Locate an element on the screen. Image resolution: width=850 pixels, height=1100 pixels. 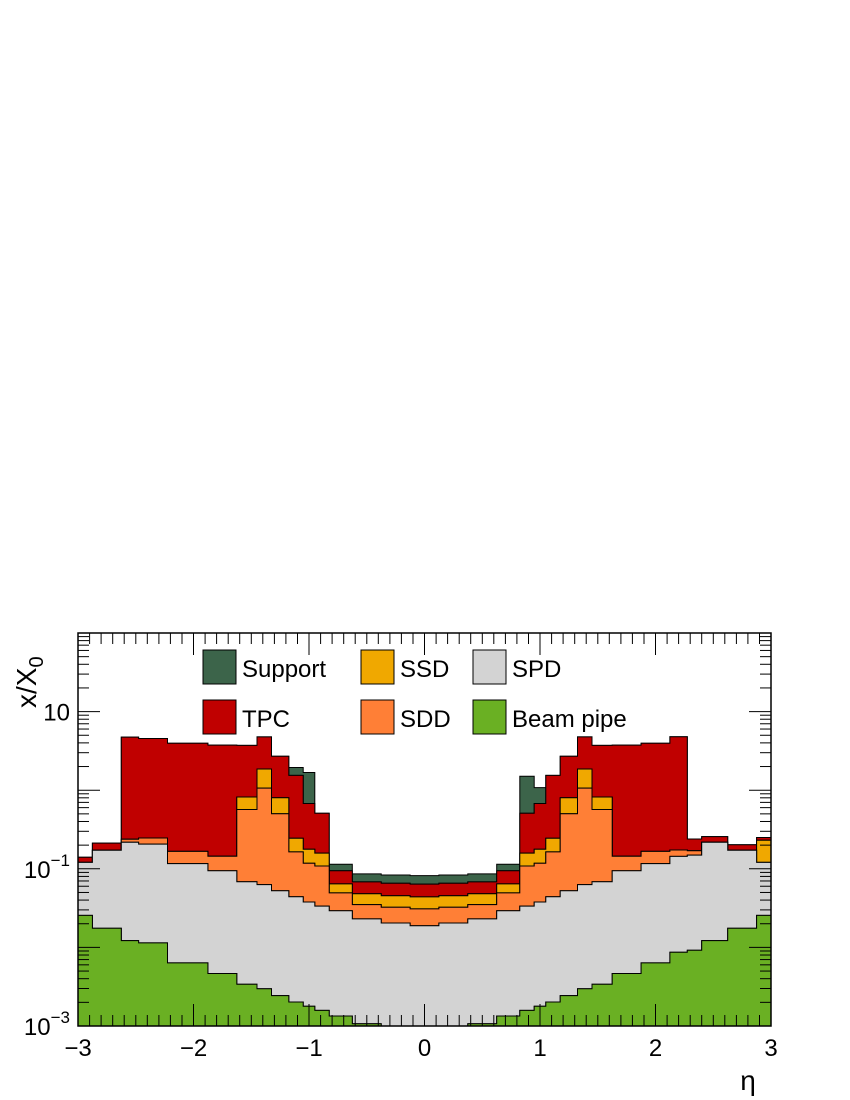
legend-swatch-spd is located at coordinates (489, 667).